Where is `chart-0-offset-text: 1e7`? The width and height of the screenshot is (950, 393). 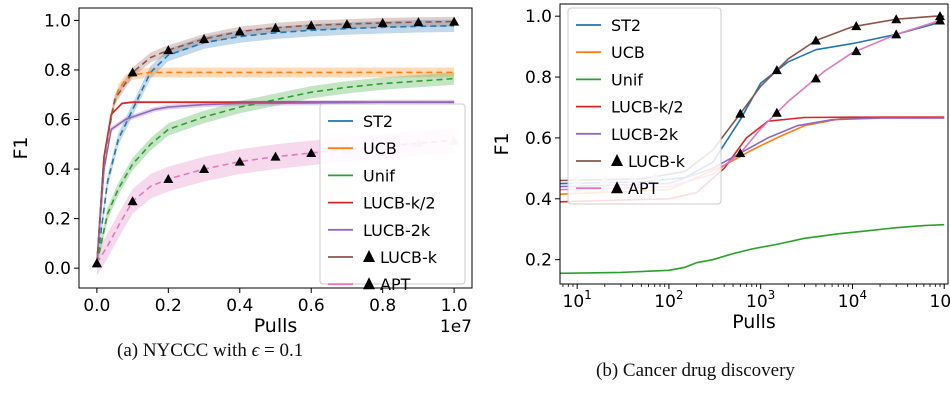 chart-0-offset-text: 1e7 is located at coordinates (456, 327).